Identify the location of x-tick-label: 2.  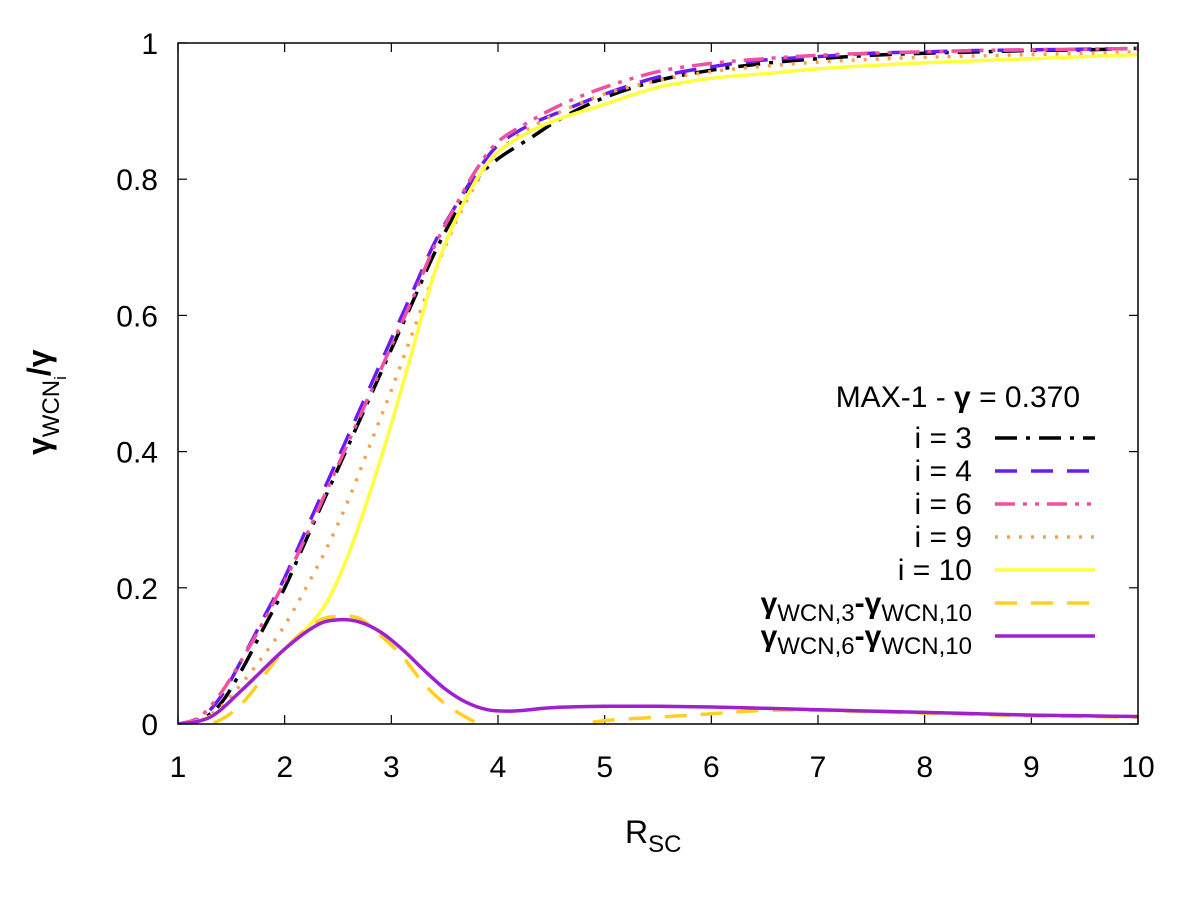
(284, 767).